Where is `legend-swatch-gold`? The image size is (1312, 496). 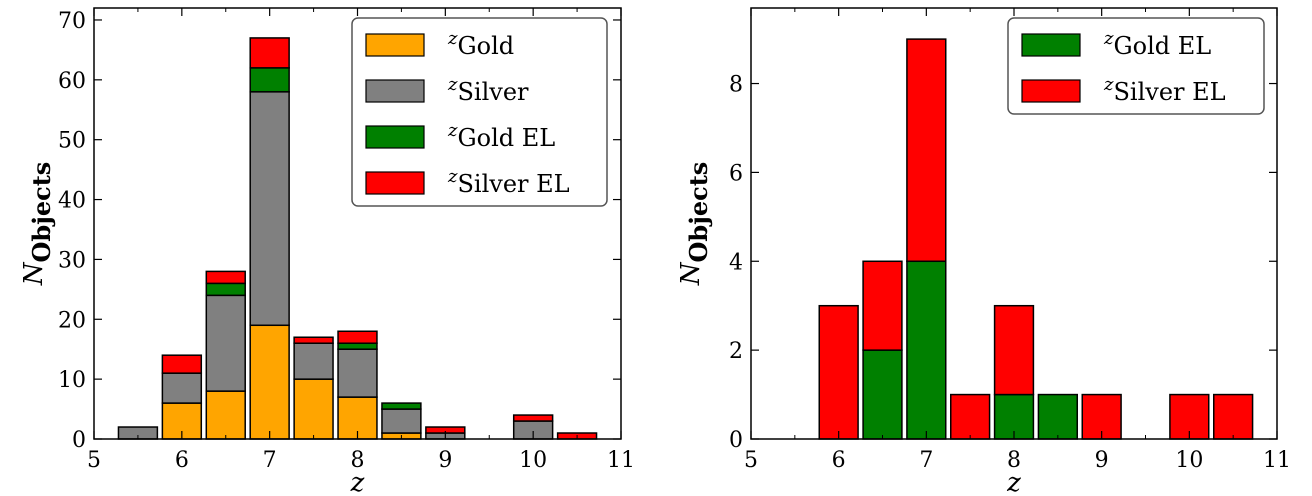 legend-swatch-gold is located at coordinates (395, 45).